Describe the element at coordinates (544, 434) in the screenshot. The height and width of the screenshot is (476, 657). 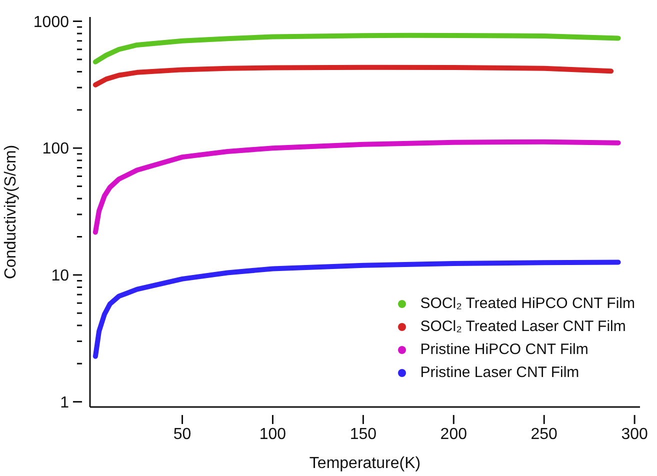
I see `x-tick-label: 250` at that location.